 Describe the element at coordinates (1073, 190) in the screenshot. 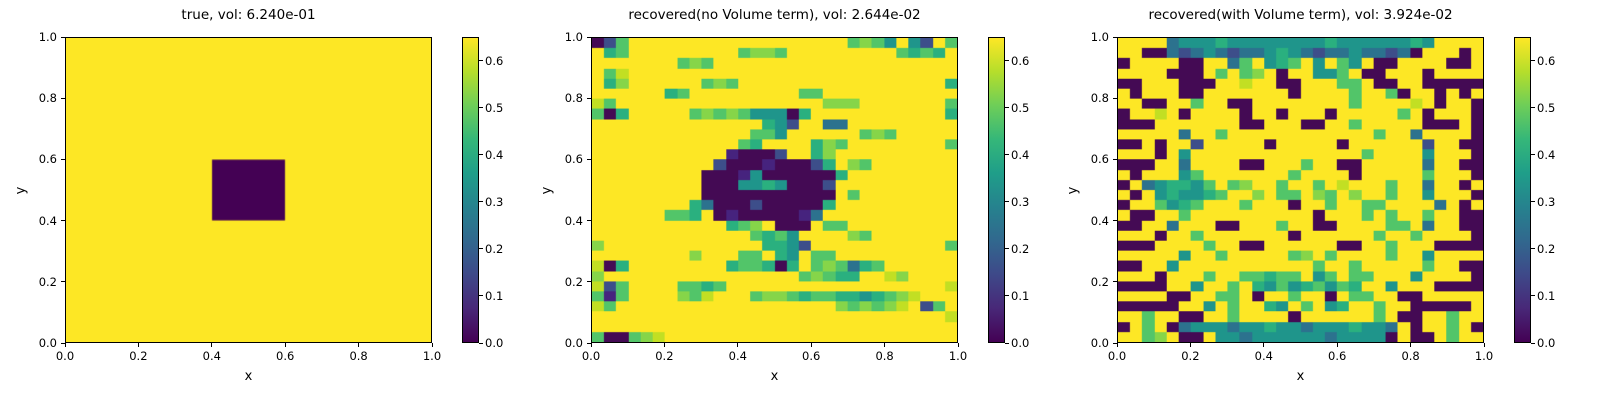

I see `y-axis-label-wrap: y` at that location.